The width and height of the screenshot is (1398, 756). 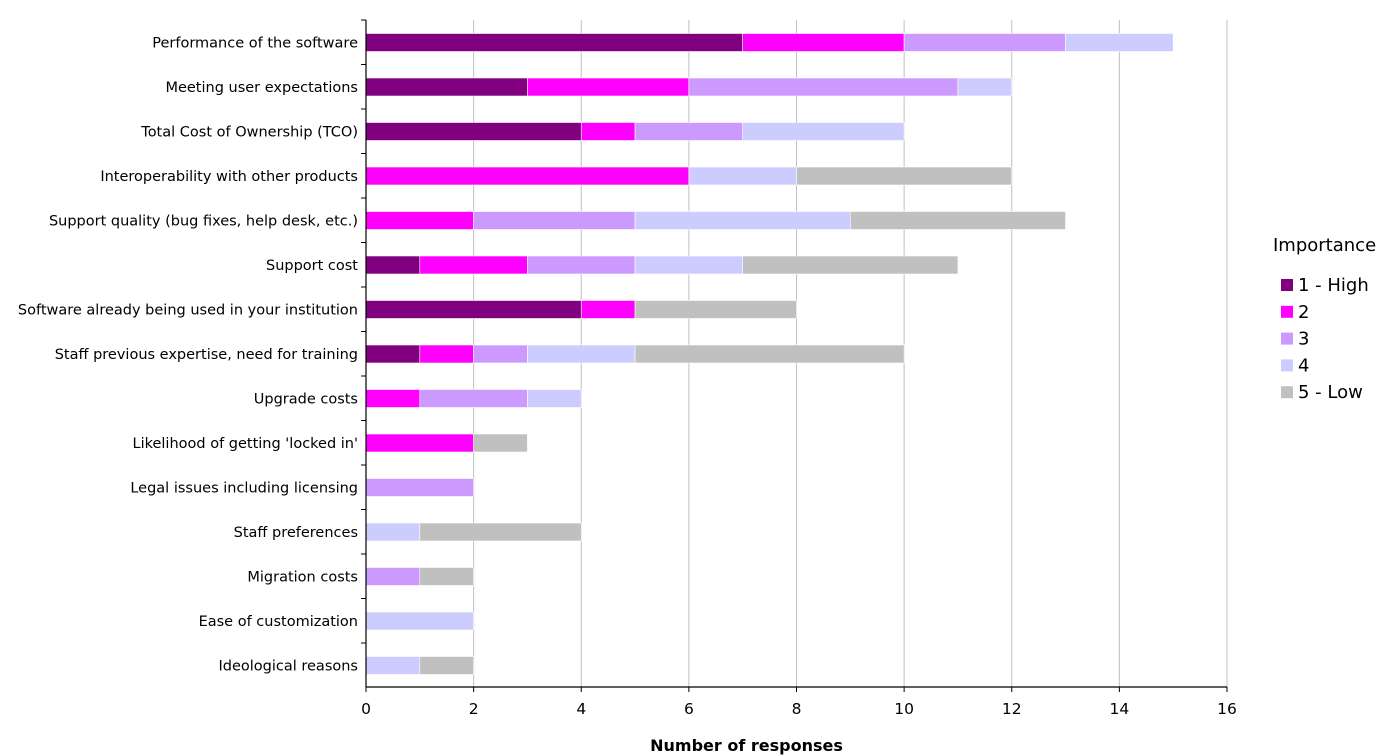 What do you see at coordinates (1303, 365) in the screenshot?
I see `legend-label: 4` at bounding box center [1303, 365].